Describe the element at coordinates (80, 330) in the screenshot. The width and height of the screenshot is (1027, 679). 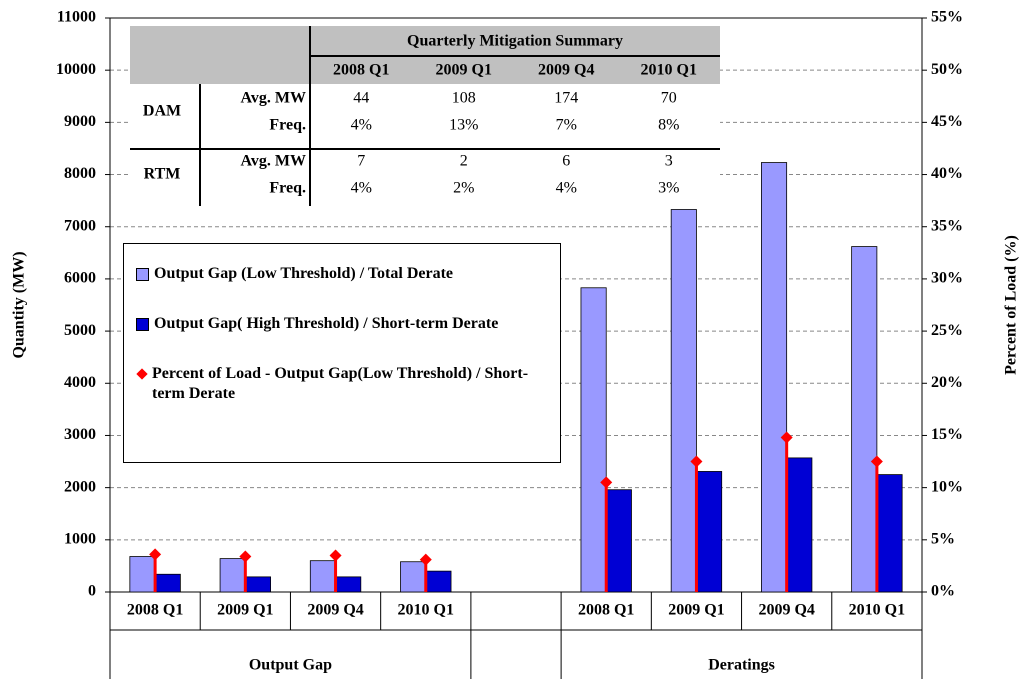
I see `y-tick-label: 5000` at that location.